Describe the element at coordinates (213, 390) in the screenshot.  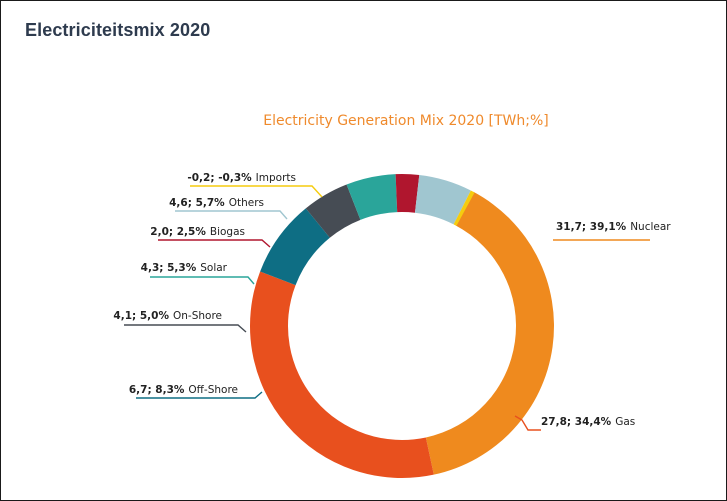
I see `label-name-off-shore: Off-Shore` at that location.